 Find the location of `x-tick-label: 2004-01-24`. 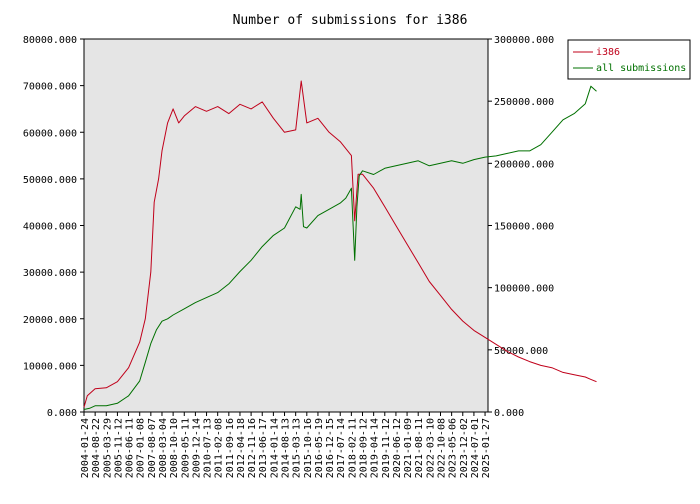

x-tick-label: 2004-01-24 is located at coordinates (85, 448).